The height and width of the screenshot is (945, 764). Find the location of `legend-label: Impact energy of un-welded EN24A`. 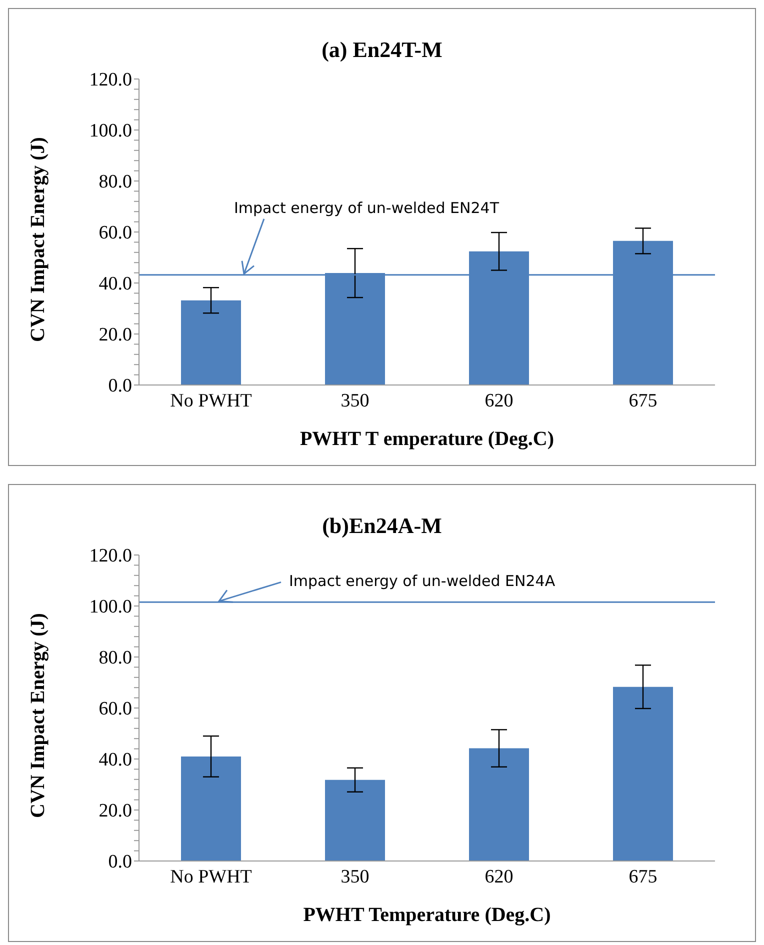

legend-label: Impact energy of un-welded EN24A is located at coordinates (422, 581).